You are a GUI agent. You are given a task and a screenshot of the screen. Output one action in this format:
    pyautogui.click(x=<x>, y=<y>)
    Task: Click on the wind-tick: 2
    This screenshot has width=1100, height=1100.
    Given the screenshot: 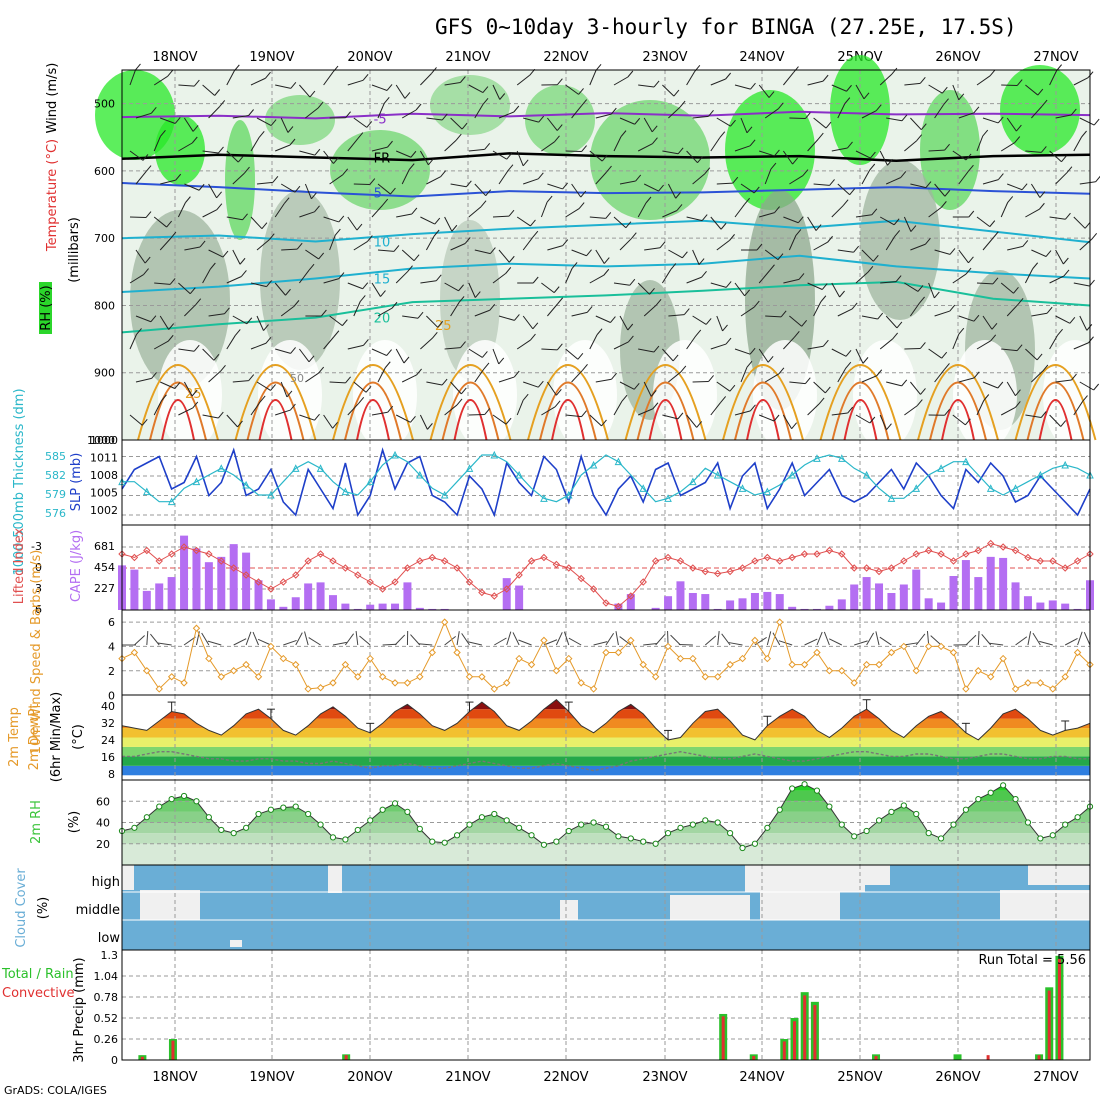 What is the action you would take?
    pyautogui.click(x=111, y=671)
    